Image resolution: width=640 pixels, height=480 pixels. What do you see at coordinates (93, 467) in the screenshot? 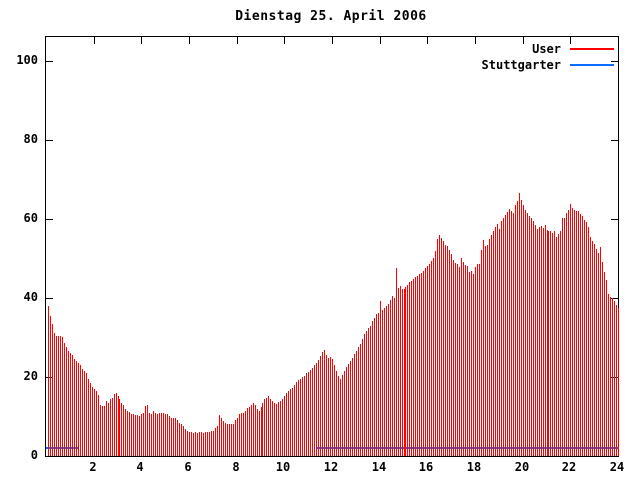
I see `x-tick-label: 2` at bounding box center [93, 467].